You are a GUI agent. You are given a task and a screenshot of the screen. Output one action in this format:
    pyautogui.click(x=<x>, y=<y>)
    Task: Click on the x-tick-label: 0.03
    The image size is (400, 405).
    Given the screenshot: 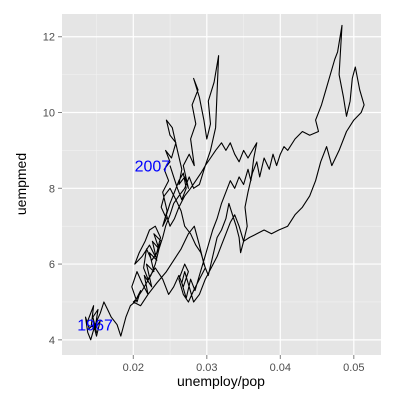 What is the action you would take?
    pyautogui.click(x=206, y=368)
    